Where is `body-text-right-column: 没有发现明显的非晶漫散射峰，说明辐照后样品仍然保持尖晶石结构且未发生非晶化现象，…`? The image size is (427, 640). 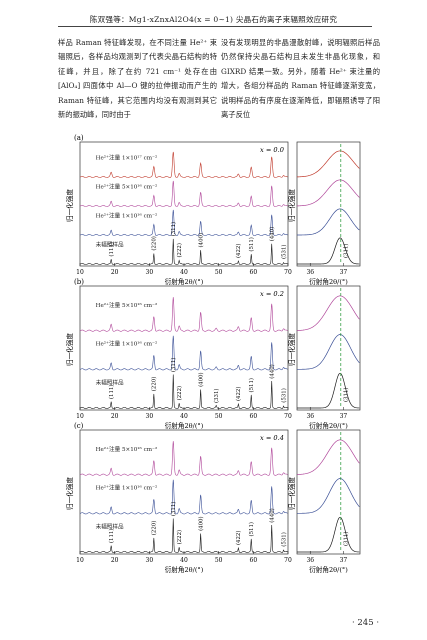
body-text-right-column: 没有发现明显的非晶漫散射峰，说明辐照后样品仍然保持尖晶石结构且未发生非晶化现象，… is located at coordinates (300, 79).